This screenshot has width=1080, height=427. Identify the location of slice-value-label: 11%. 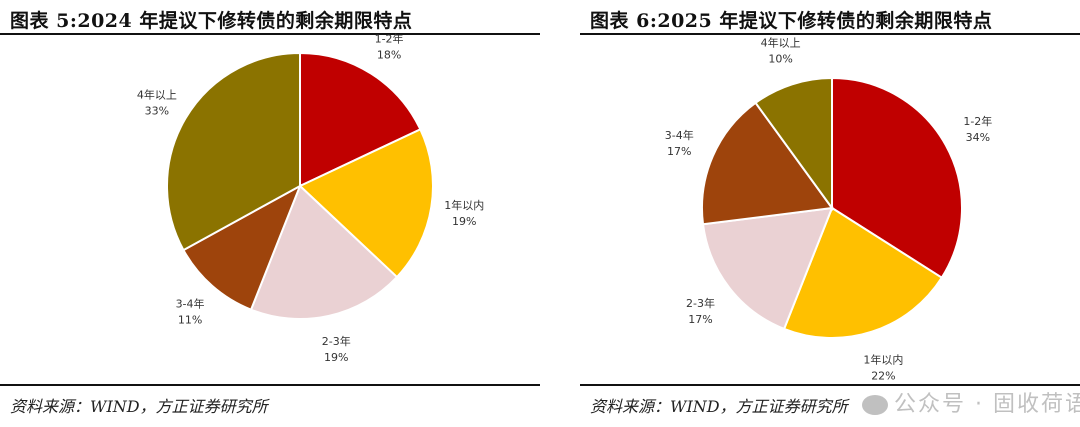
(190, 320).